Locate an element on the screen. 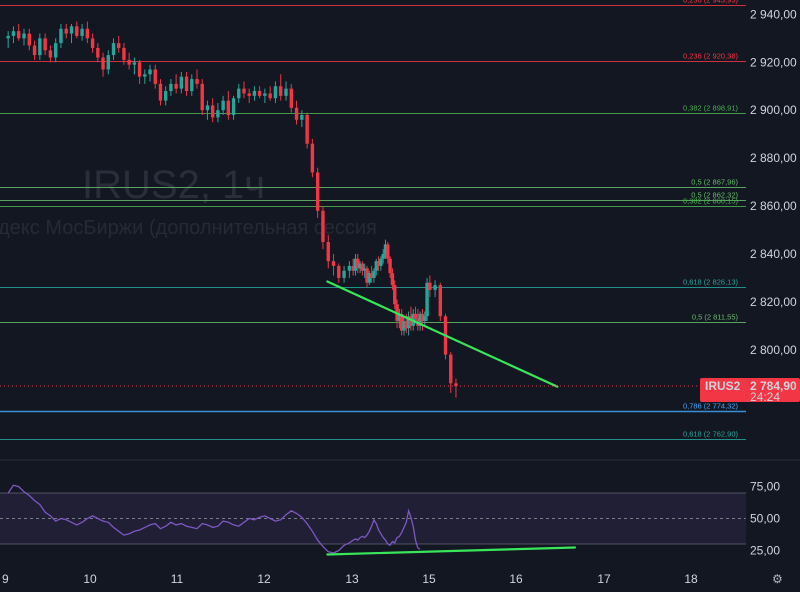 The image size is (800, 592). rsi-pane: 75,00 50,00 25,00 is located at coordinates (390, 518).